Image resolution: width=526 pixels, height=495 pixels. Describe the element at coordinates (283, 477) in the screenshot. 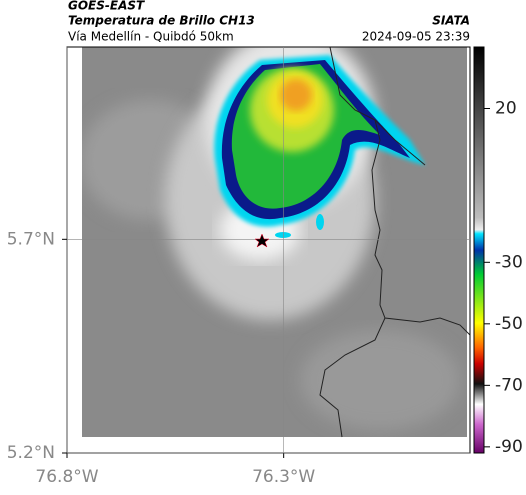

I see `x-tick-label: 76.3°W` at that location.